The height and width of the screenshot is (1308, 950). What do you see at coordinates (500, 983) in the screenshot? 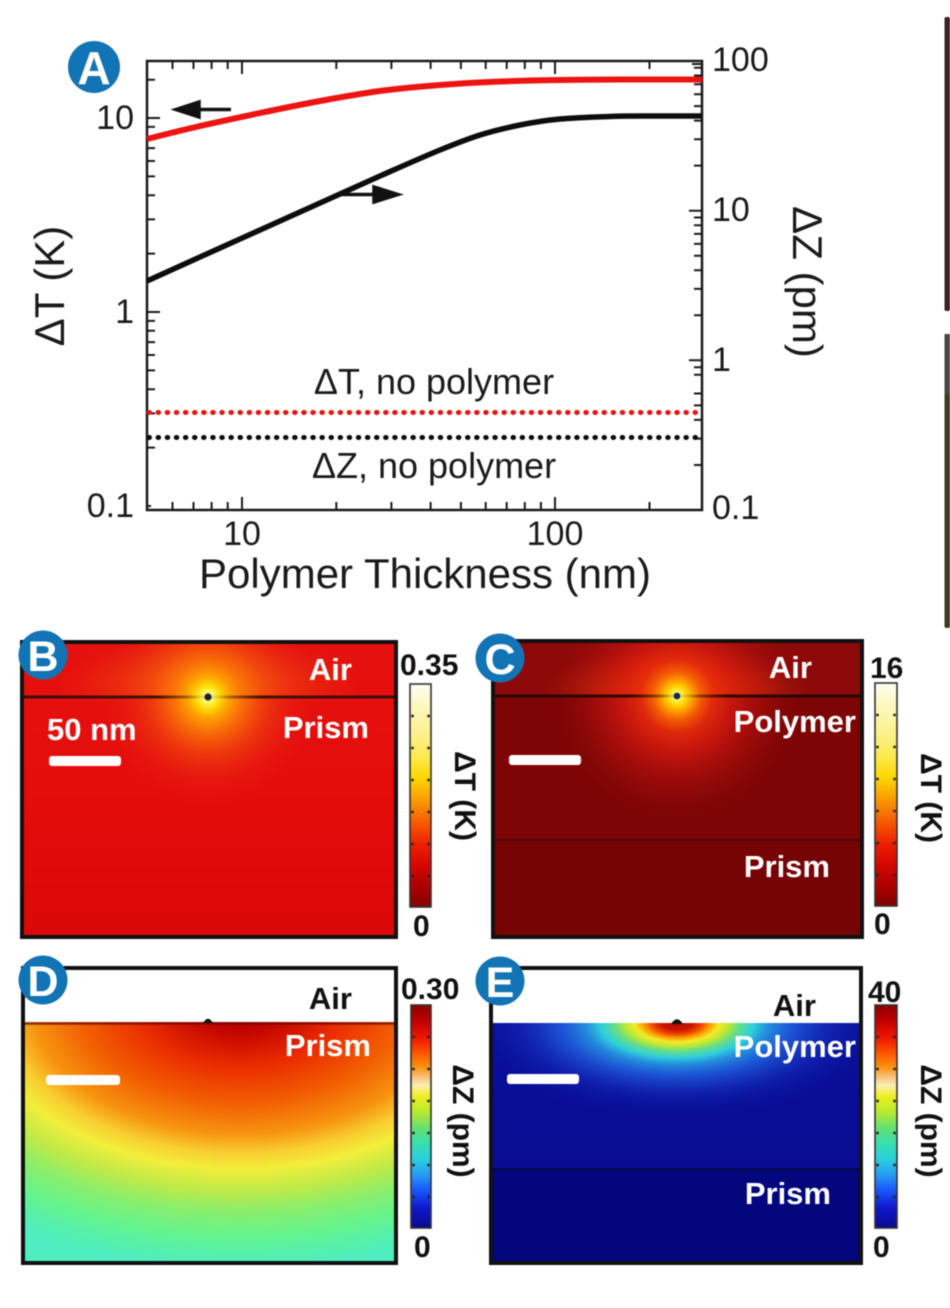
I see `svg-text: E` at bounding box center [500, 983].